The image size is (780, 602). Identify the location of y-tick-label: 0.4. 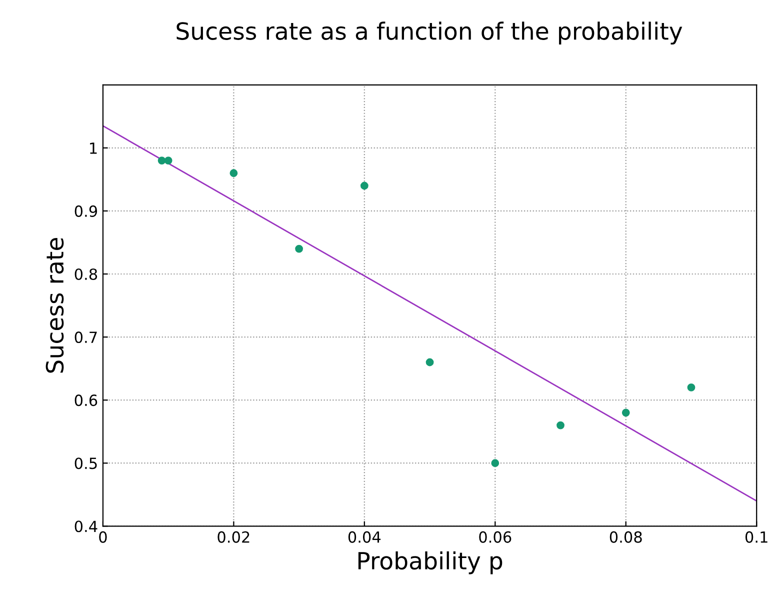
(86, 526).